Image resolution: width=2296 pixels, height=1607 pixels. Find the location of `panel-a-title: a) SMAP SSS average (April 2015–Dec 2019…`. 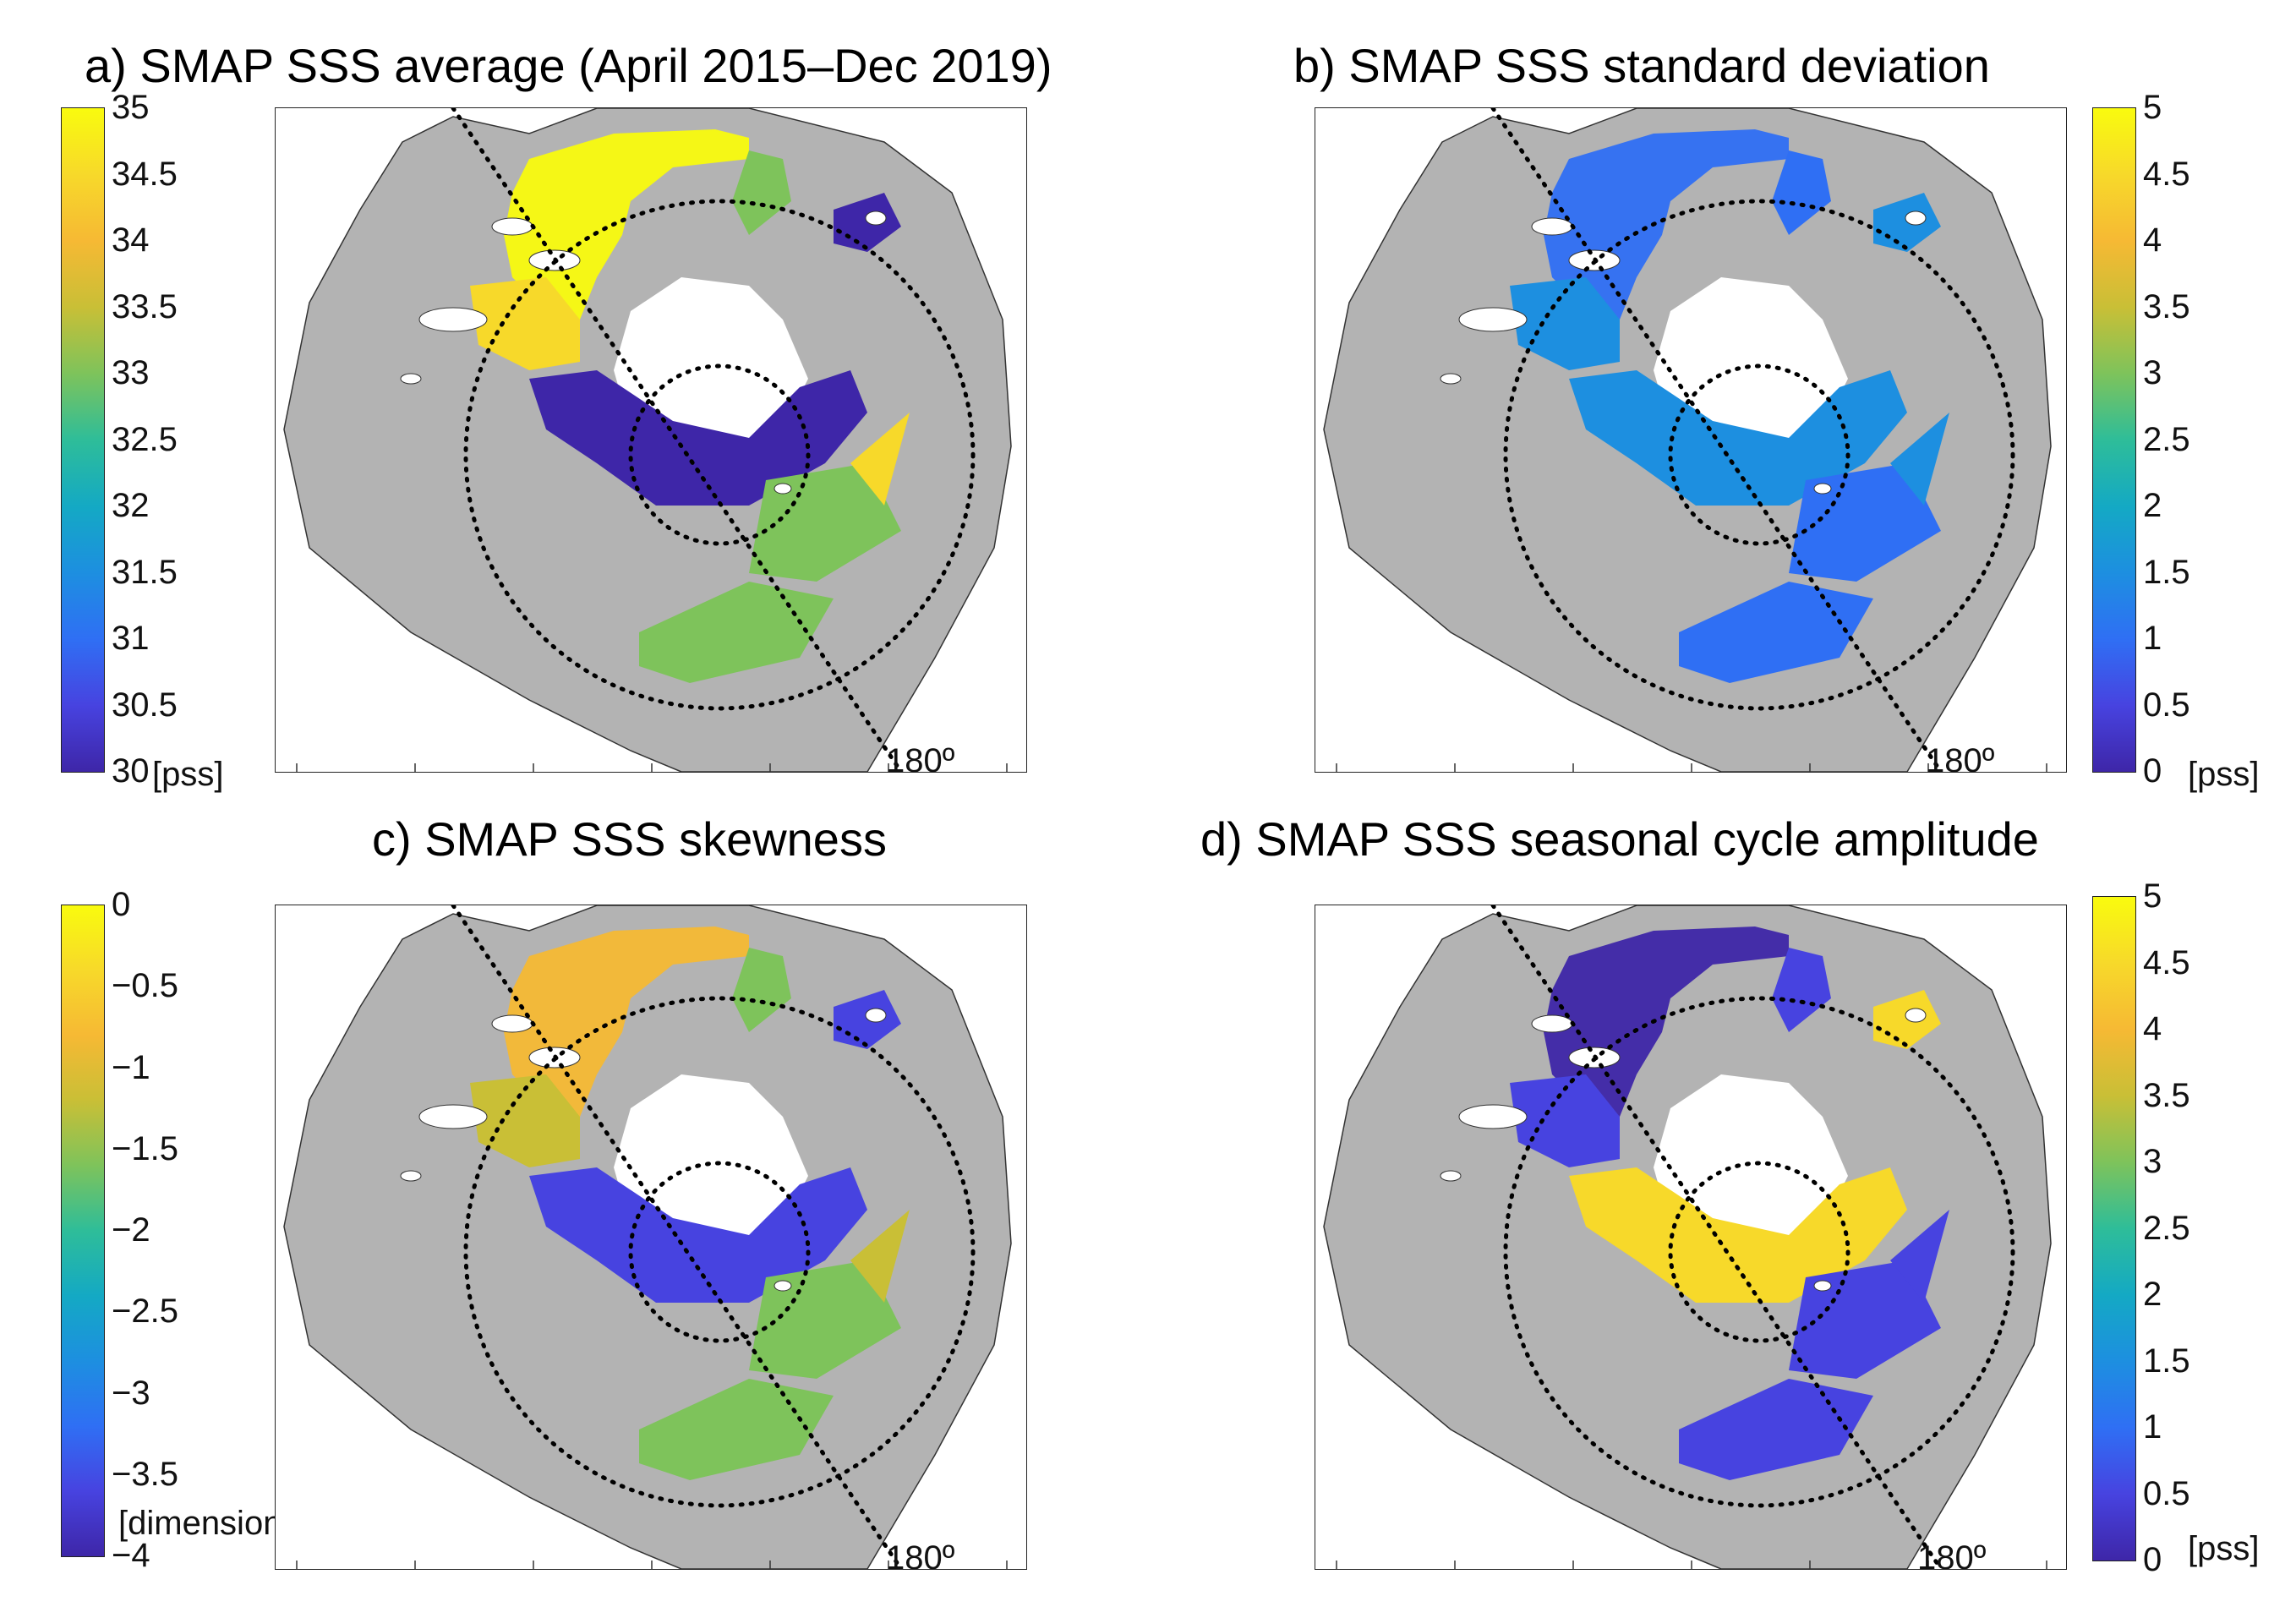

panel-a-title: a) SMAP SSS average (April 2015–Dec 2019… is located at coordinates (568, 65).